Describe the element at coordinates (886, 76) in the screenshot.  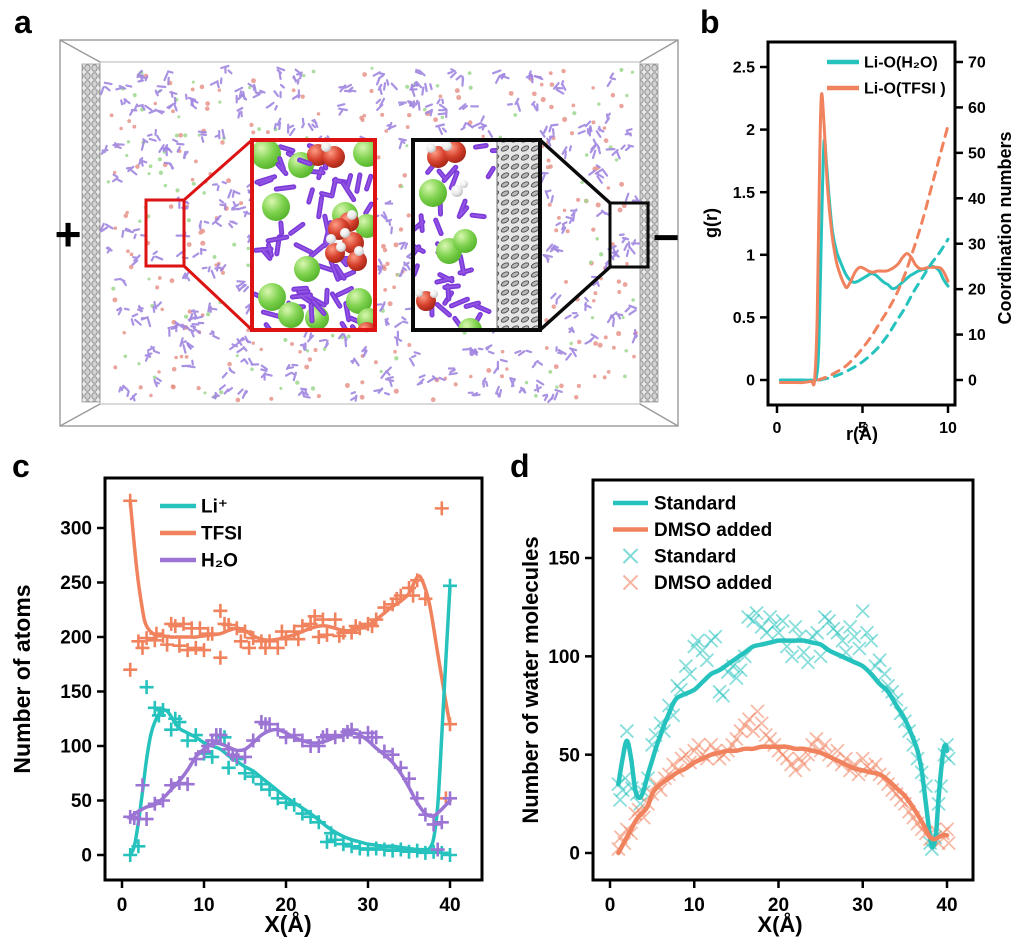
I see `legend: Li-O(H₂O) Li-O(TFSI )` at that location.